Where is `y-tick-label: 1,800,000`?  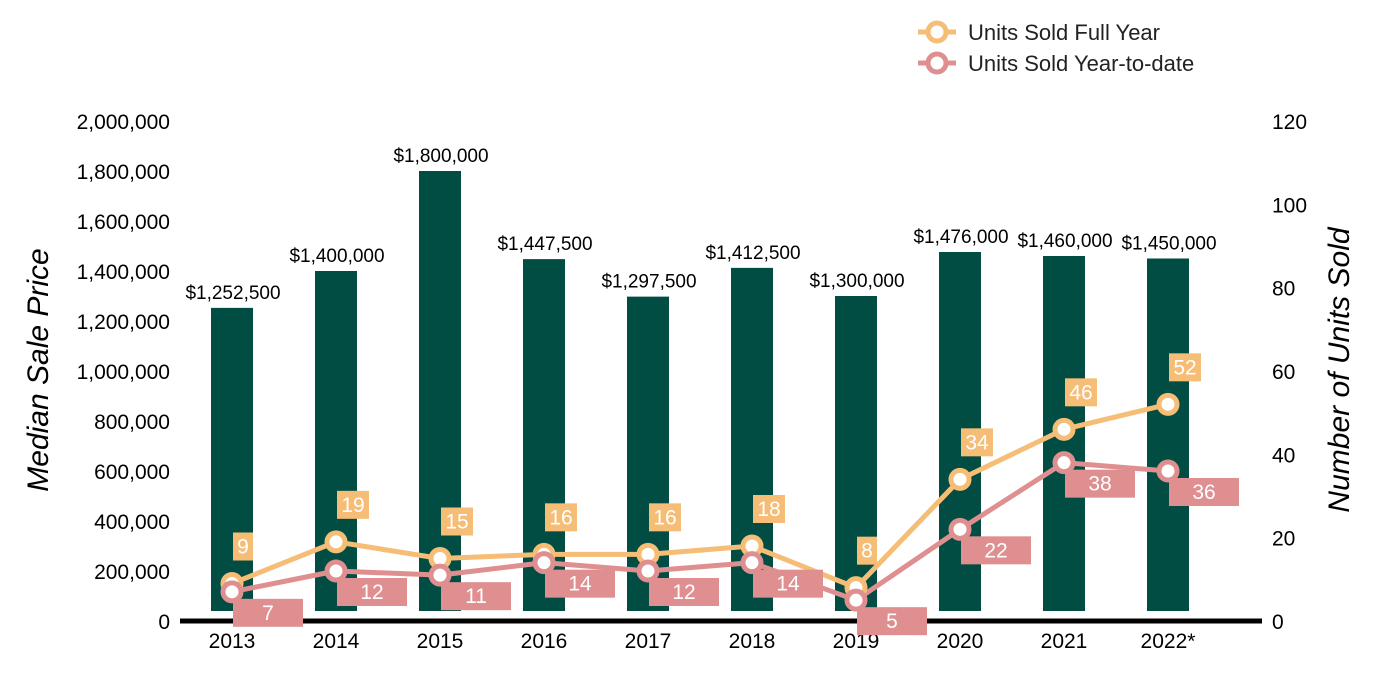 y-tick-label: 1,800,000 is located at coordinates (123, 172).